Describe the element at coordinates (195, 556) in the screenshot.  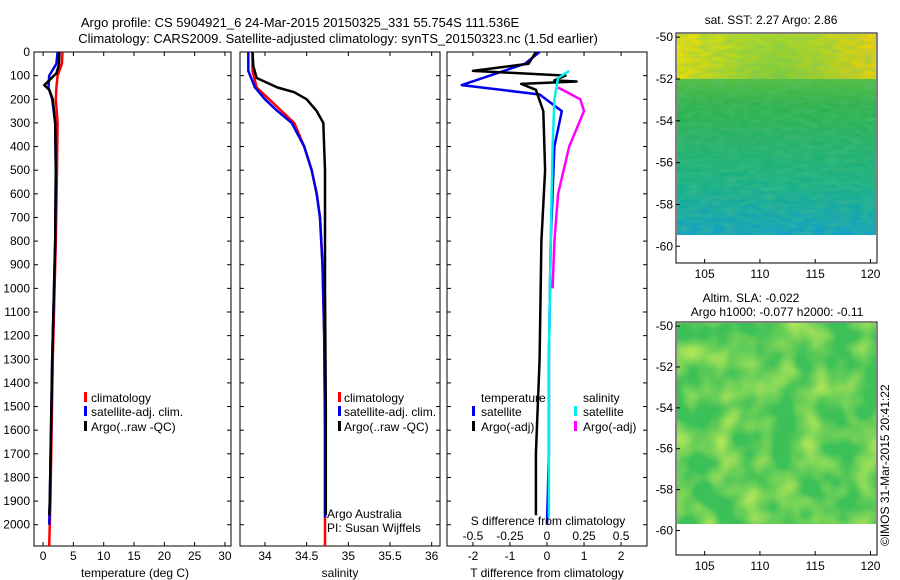
I see `x-tick-label: 25` at that location.